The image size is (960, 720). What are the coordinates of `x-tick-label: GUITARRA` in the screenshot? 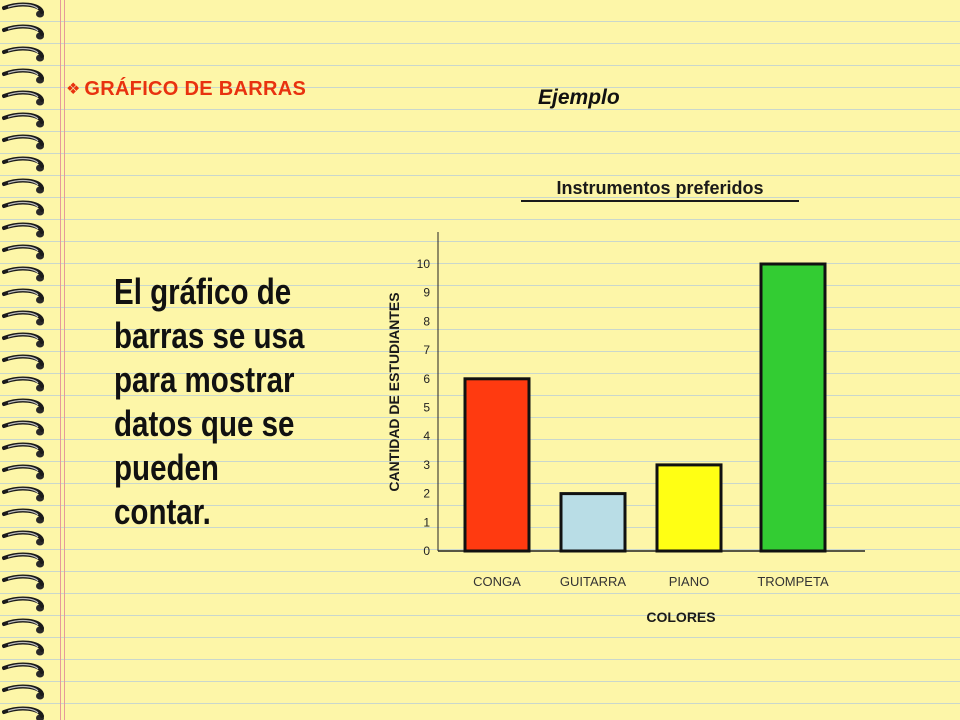 It's located at (593, 581).